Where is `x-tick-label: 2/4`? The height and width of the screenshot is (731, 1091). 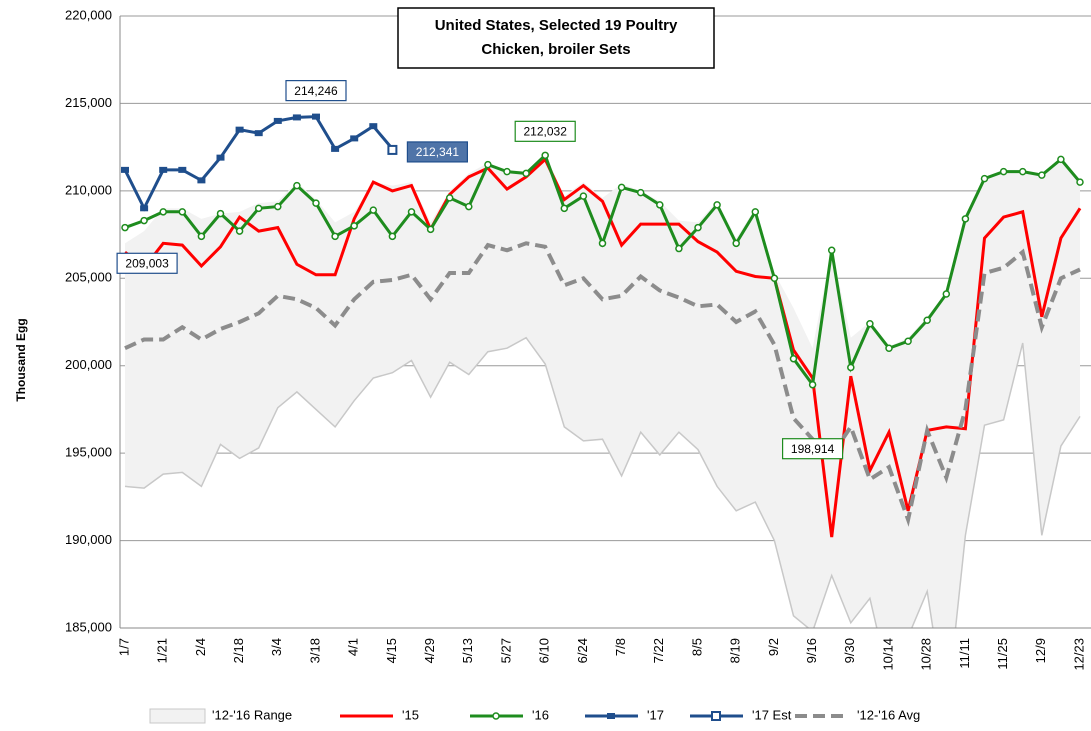 x-tick-label: 2/4 is located at coordinates (200, 647).